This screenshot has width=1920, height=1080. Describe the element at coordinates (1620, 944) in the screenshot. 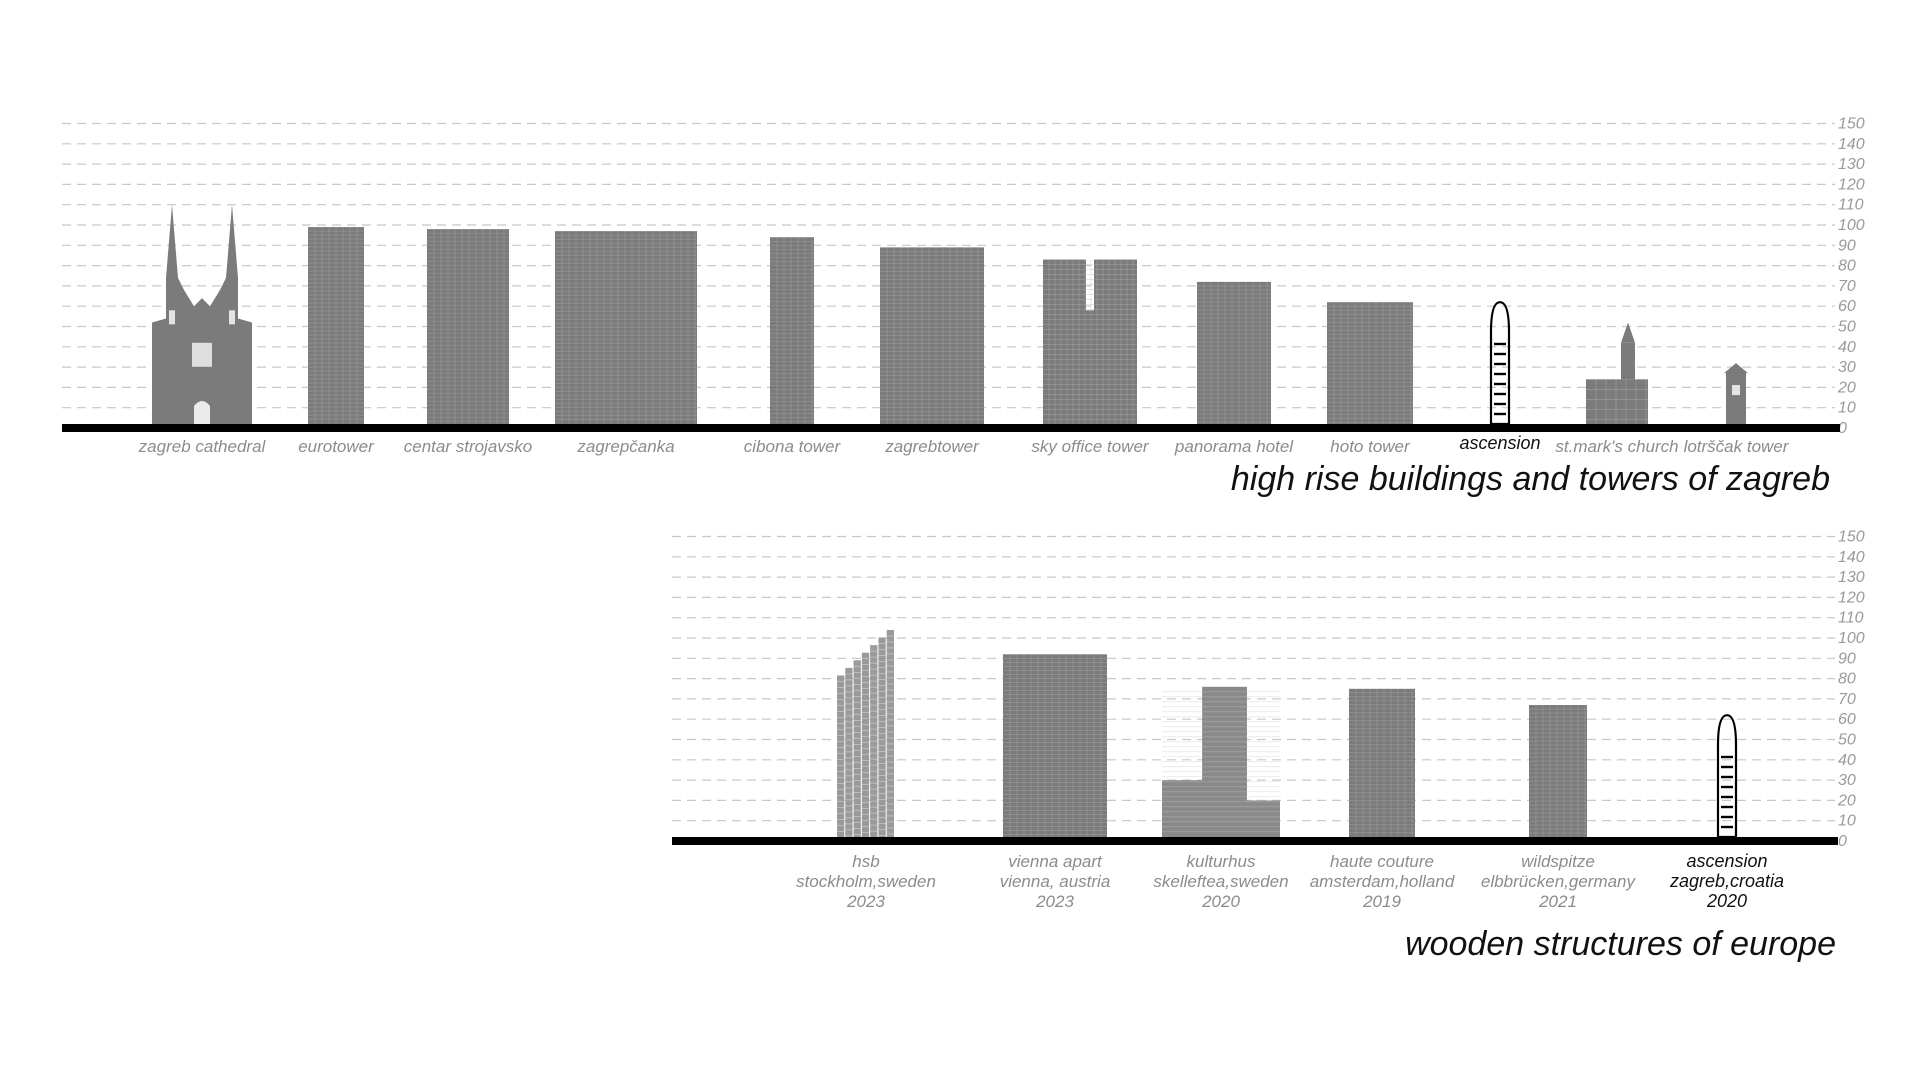

I see `europe-chart-title: wooden structures of europe` at that location.